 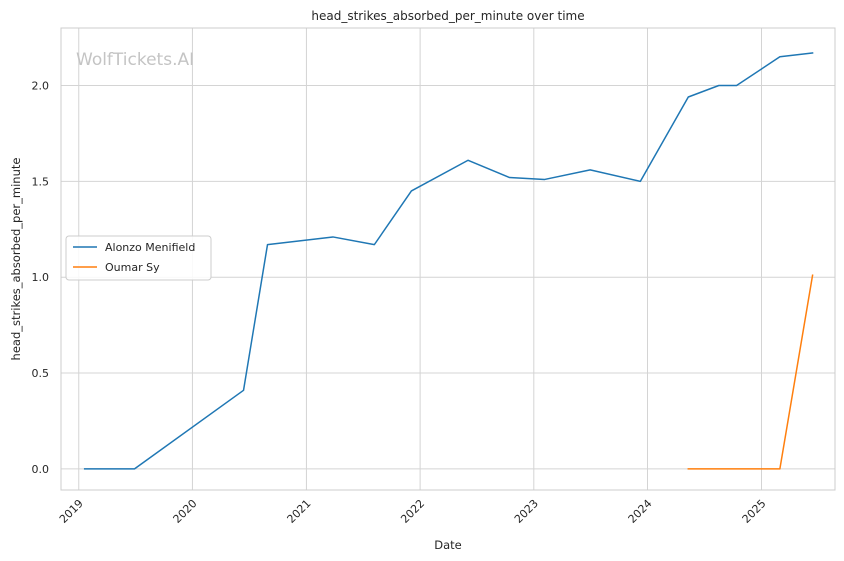 I want to click on watermark: WolfTickets.AI, so click(x=135, y=60).